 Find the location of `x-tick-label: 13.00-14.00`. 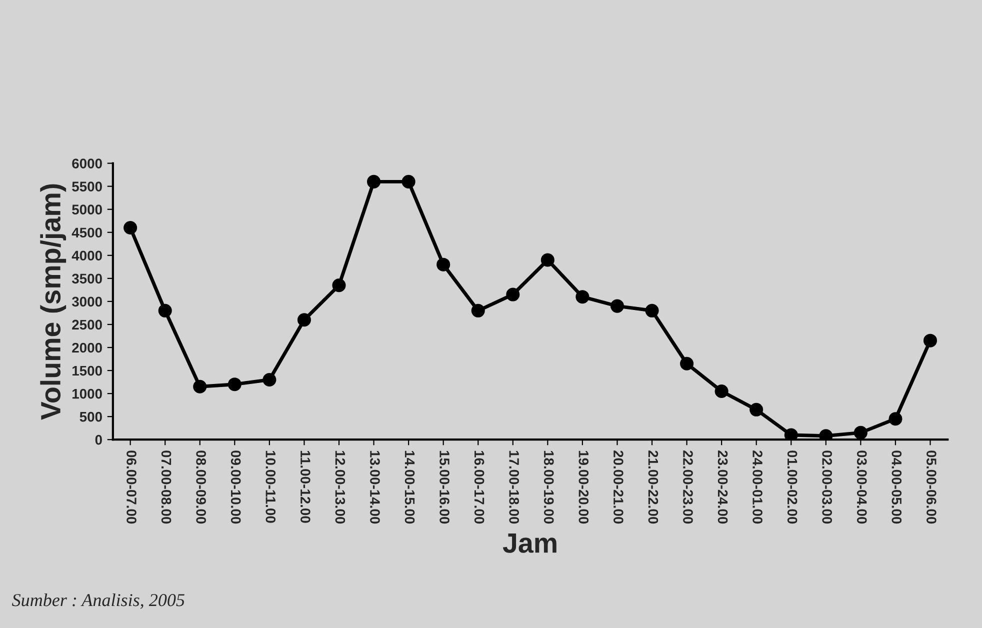

x-tick-label: 13.00-14.00 is located at coordinates (375, 487).